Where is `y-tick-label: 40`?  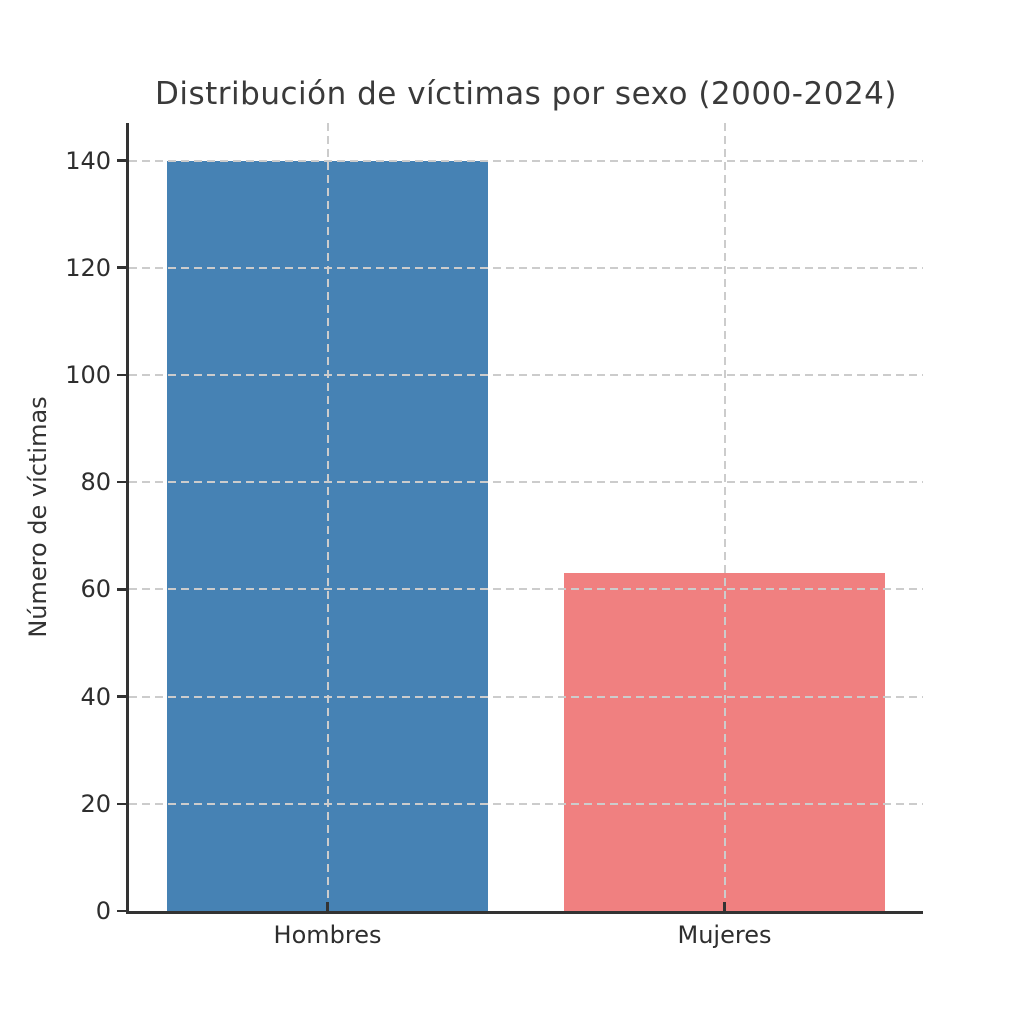
y-tick-label: 40 is located at coordinates (95, 696).